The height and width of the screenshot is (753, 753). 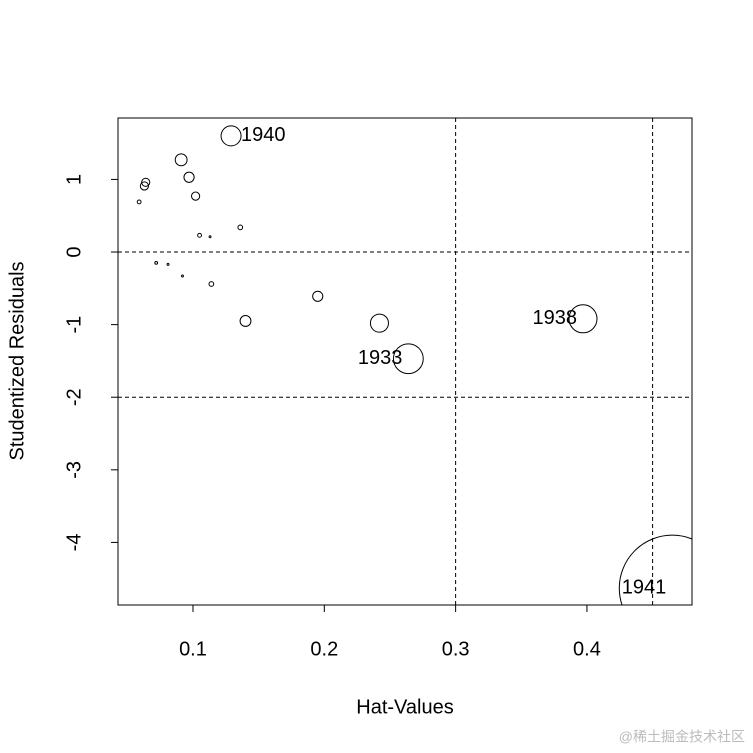 I want to click on point-label: 1941, so click(x=644, y=587).